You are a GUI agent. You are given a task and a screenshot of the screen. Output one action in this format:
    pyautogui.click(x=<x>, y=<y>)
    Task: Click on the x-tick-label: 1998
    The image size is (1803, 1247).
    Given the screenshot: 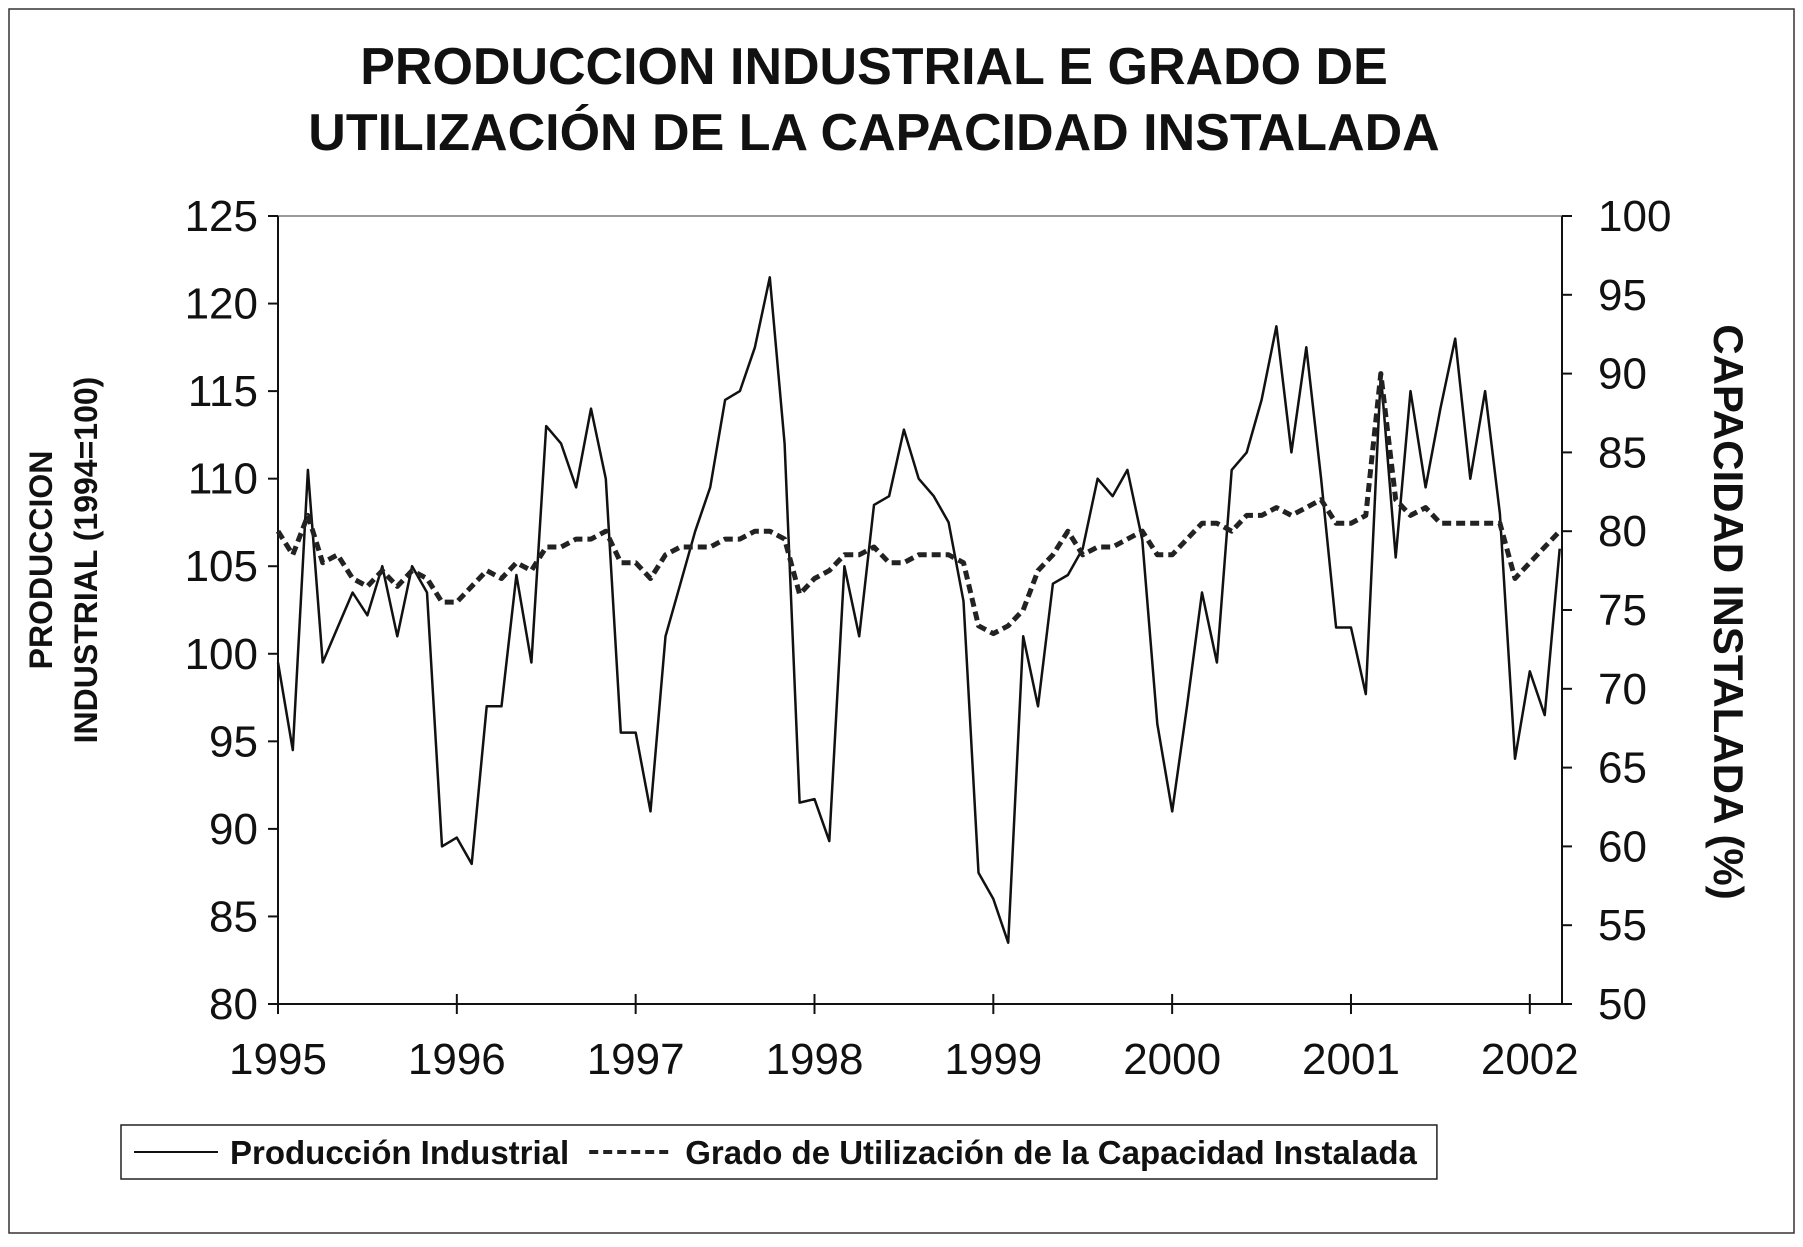 What is the action you would take?
    pyautogui.click(x=815, y=1059)
    